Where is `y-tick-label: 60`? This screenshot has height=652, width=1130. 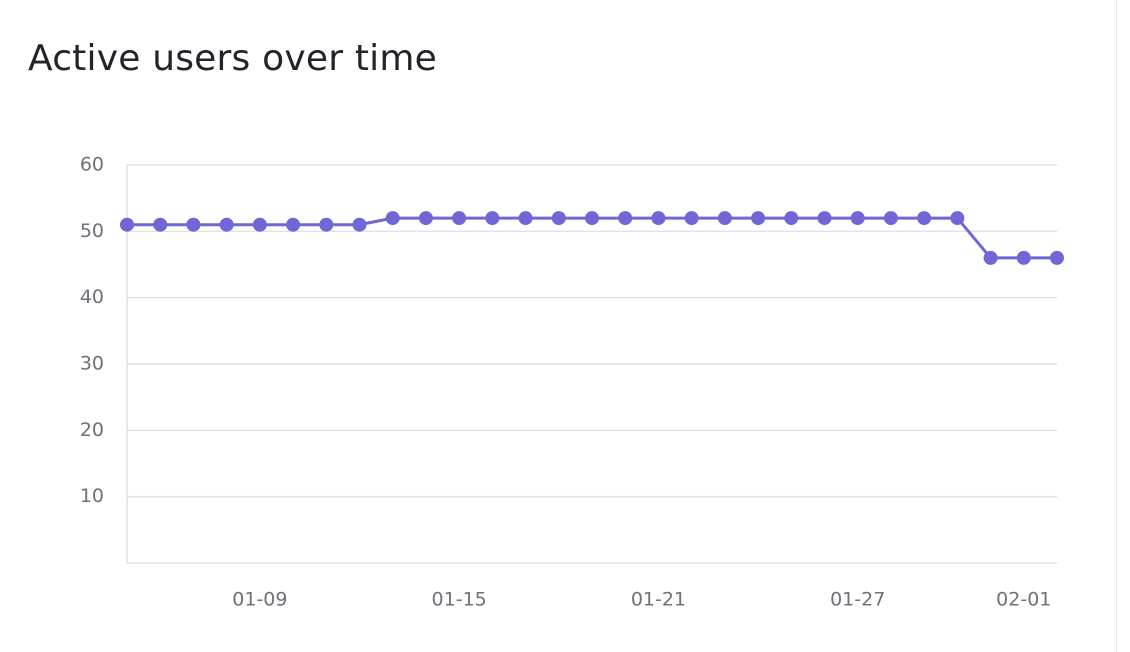
y-tick-label: 60 is located at coordinates (92, 165).